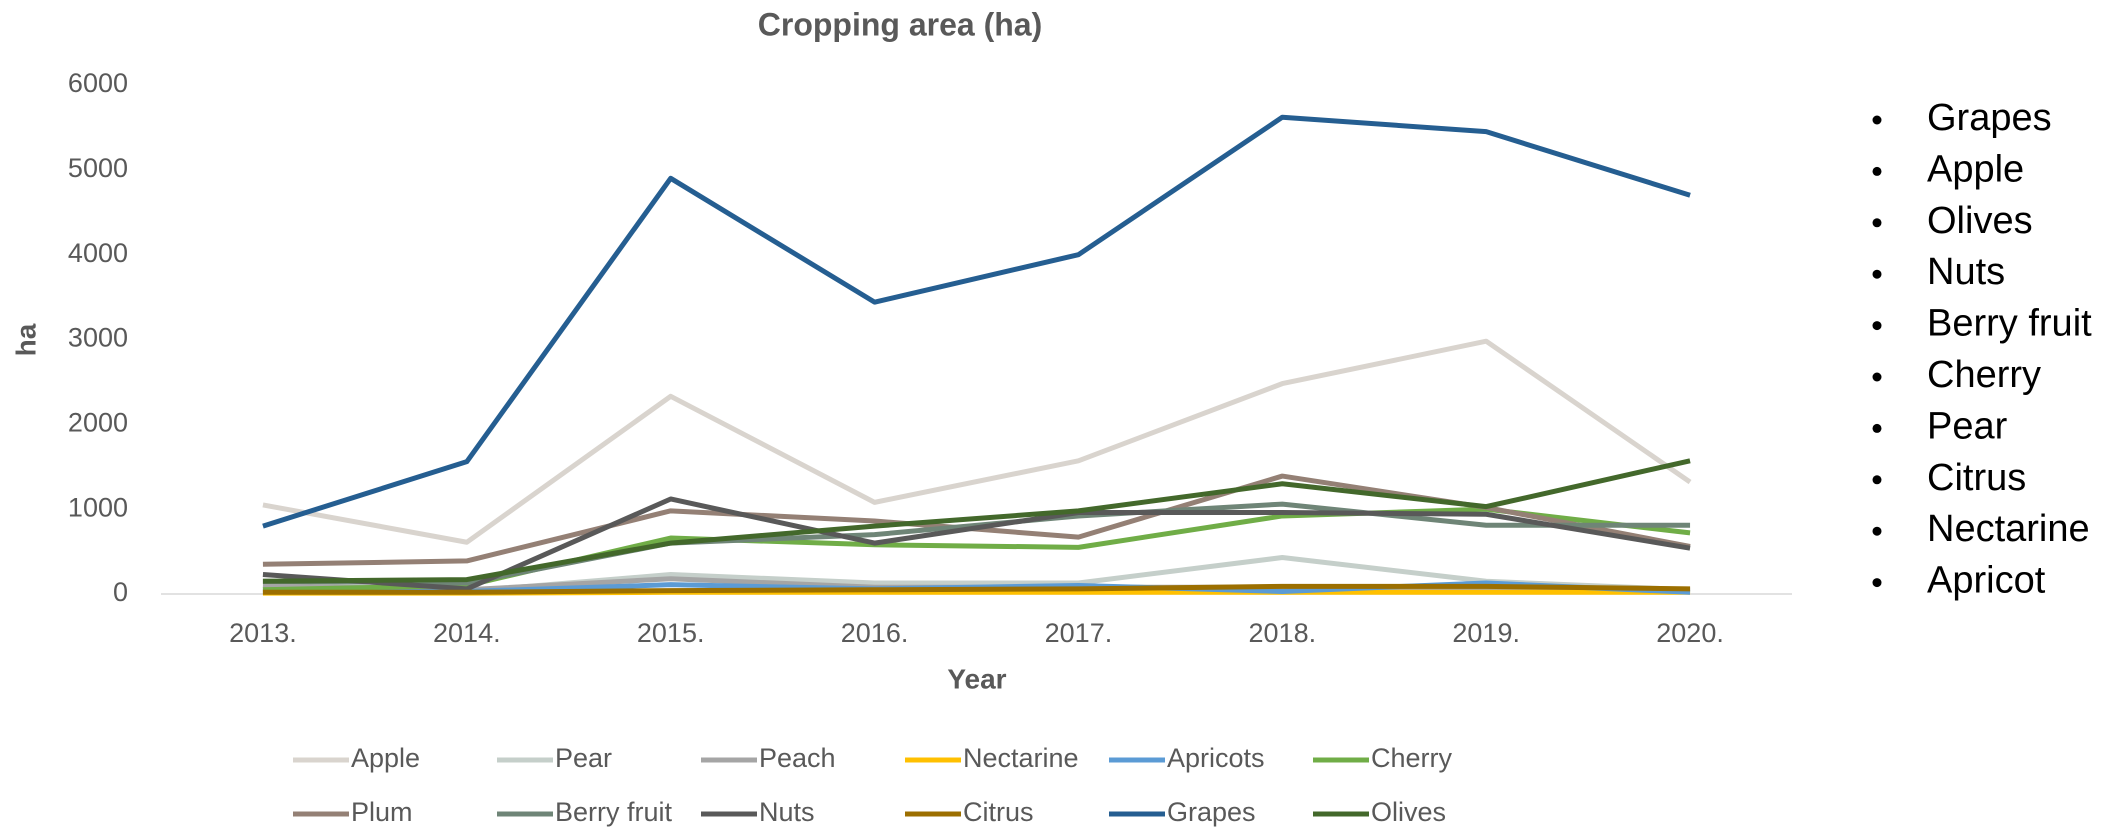 This screenshot has width=2126, height=829. I want to click on legend-label: Nectarine, so click(1021, 758).